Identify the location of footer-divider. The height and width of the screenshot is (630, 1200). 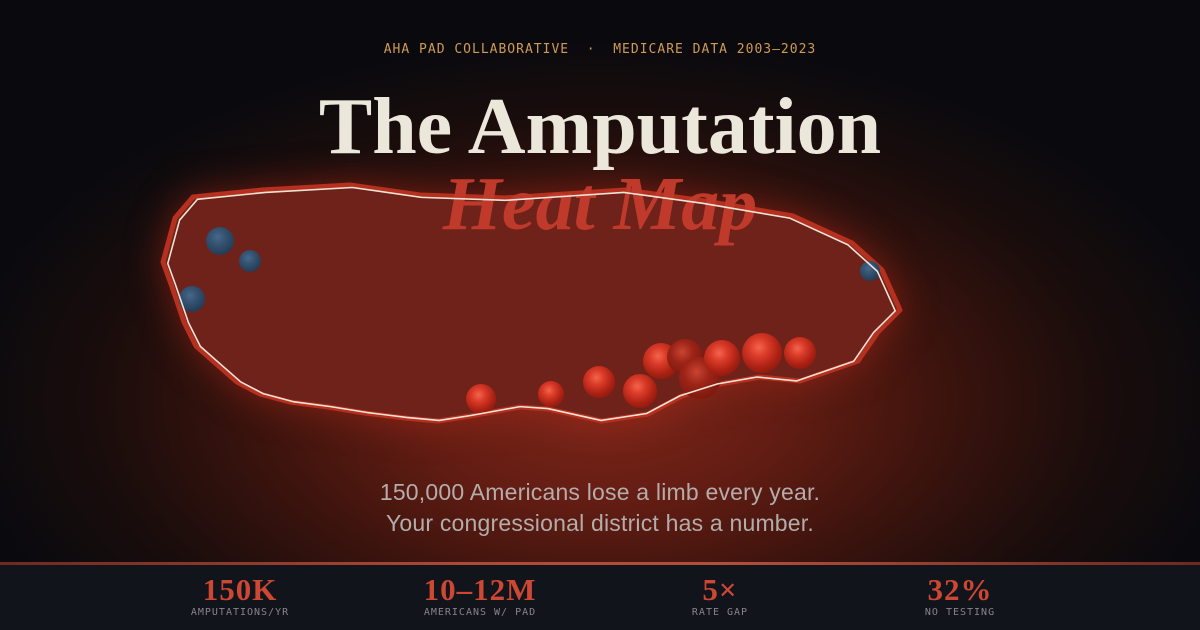
(600, 563).